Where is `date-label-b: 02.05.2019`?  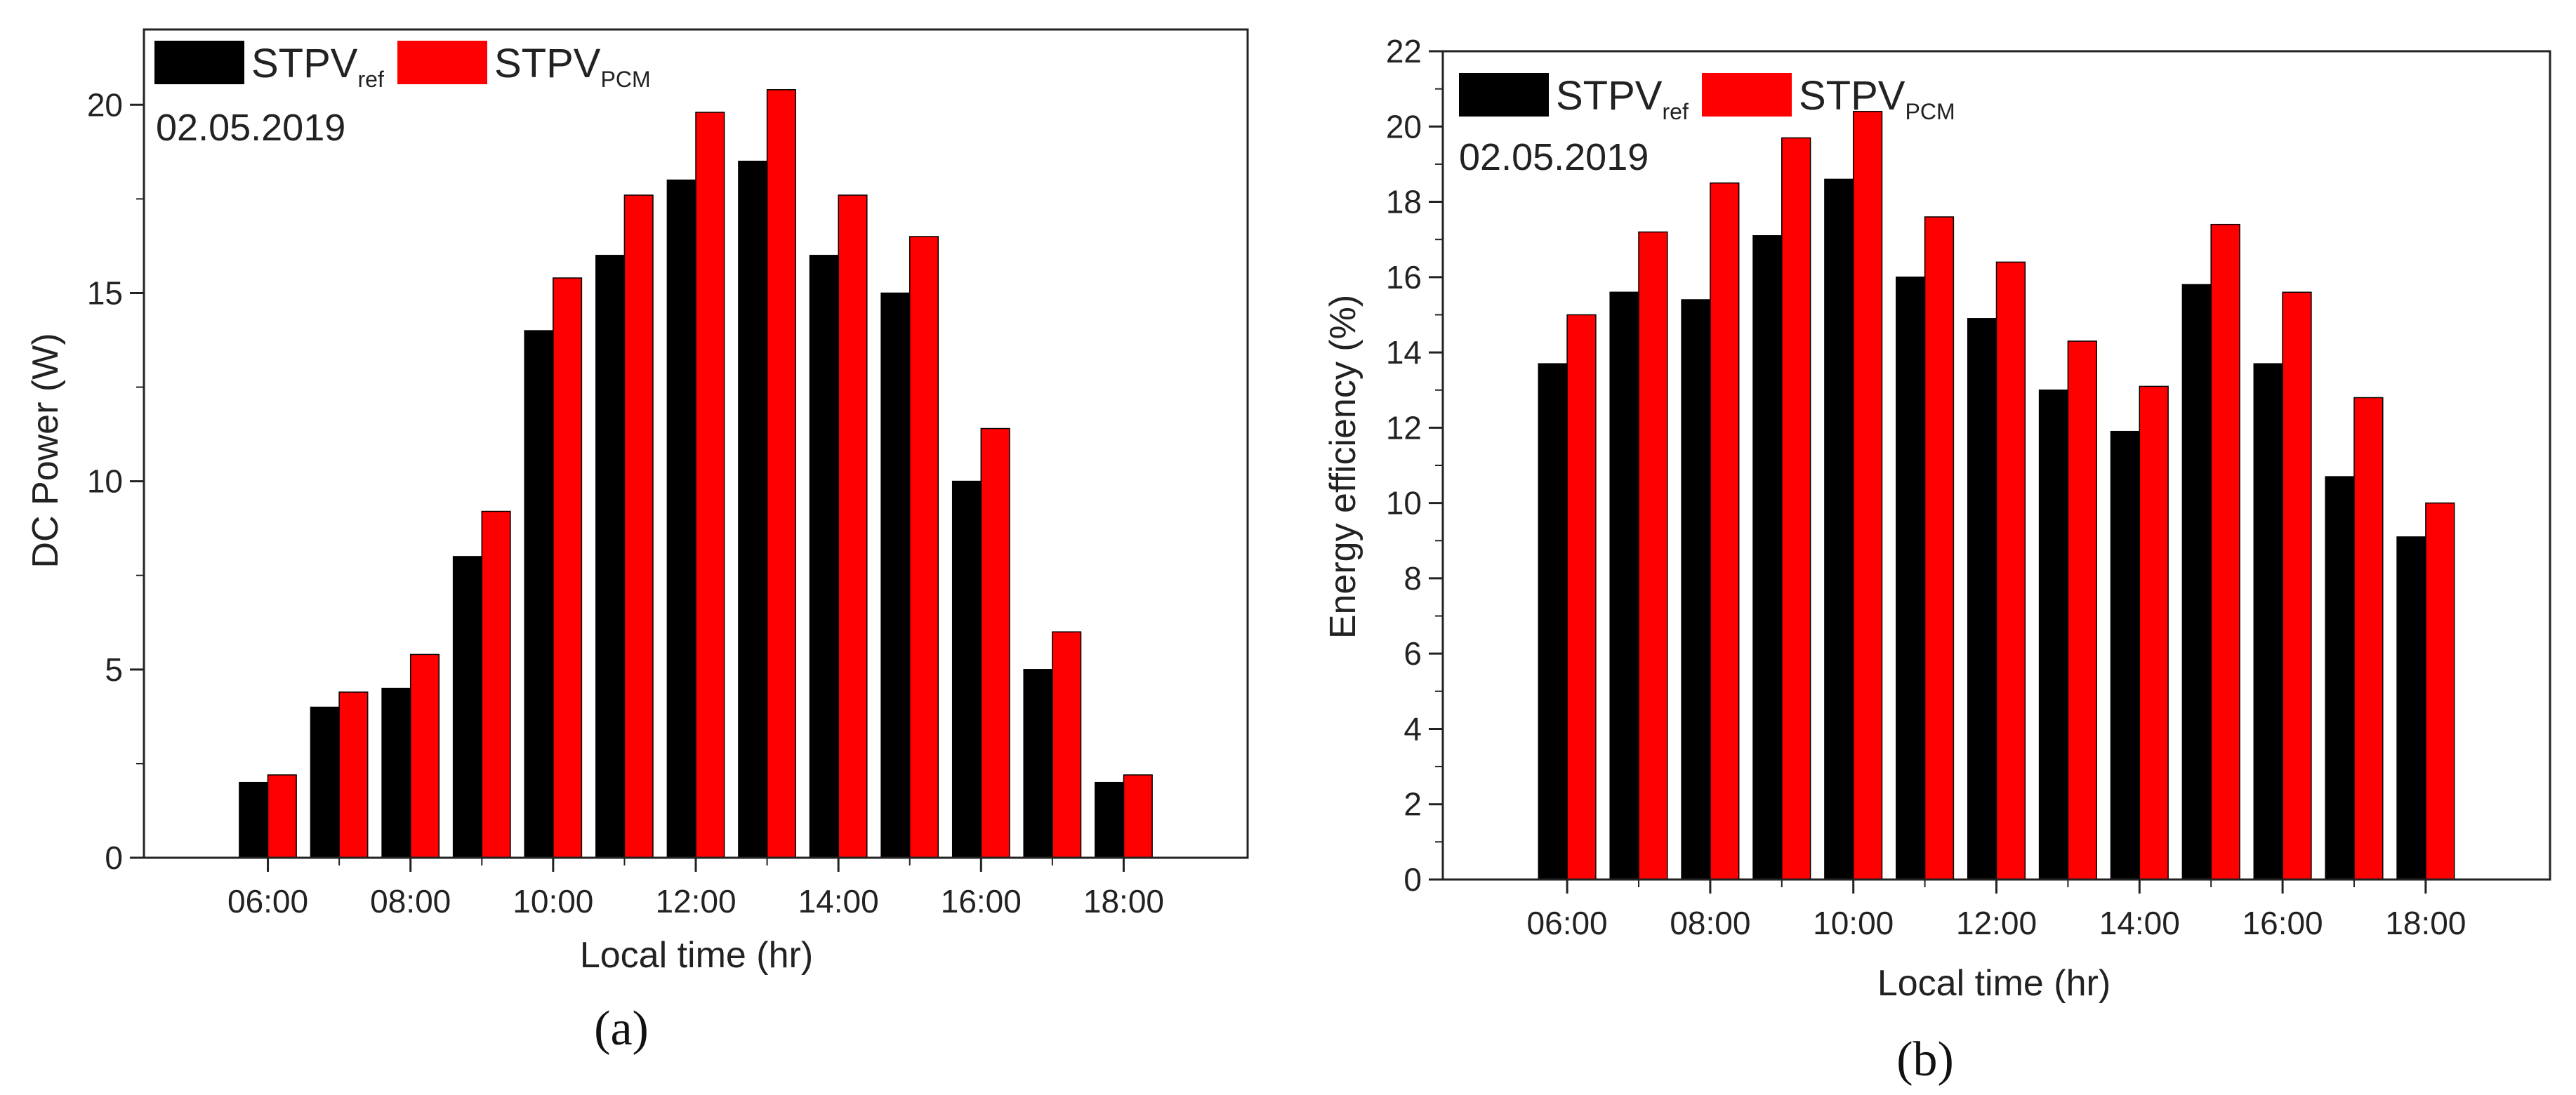 date-label-b: 02.05.2019 is located at coordinates (1554, 157).